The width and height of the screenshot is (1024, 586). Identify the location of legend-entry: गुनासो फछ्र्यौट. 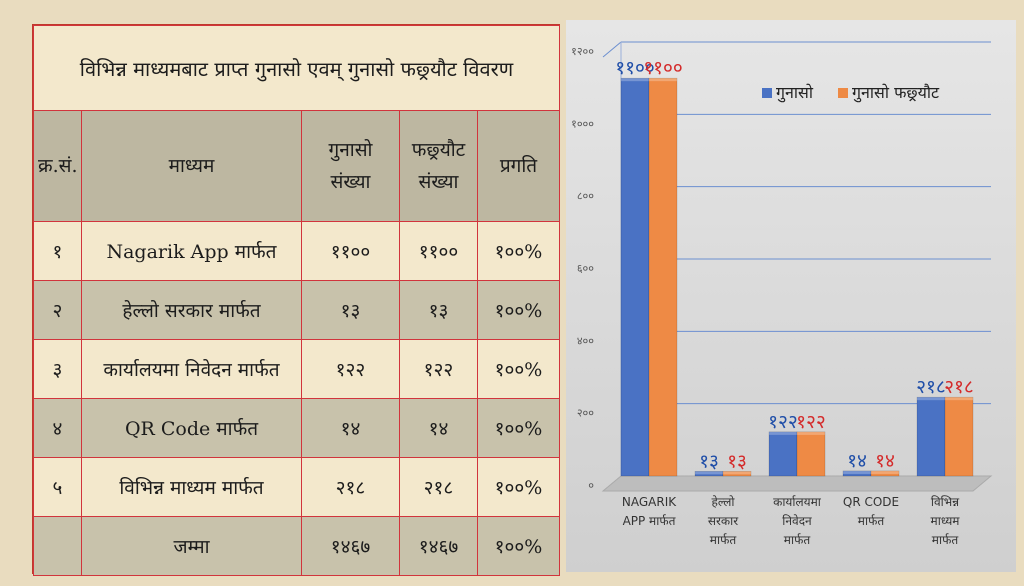
(896, 93).